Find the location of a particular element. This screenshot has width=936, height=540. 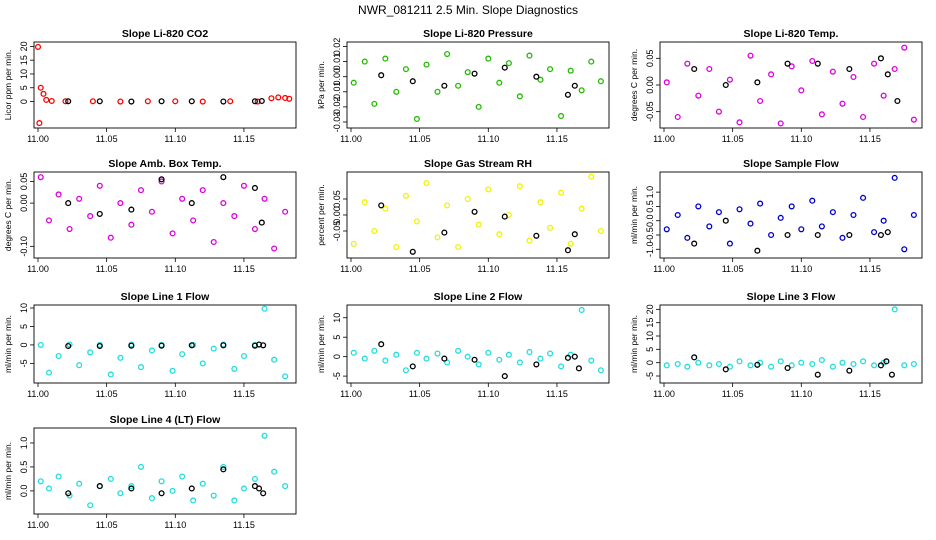

y-tick-label: 0.0 is located at coordinates (24, 491).